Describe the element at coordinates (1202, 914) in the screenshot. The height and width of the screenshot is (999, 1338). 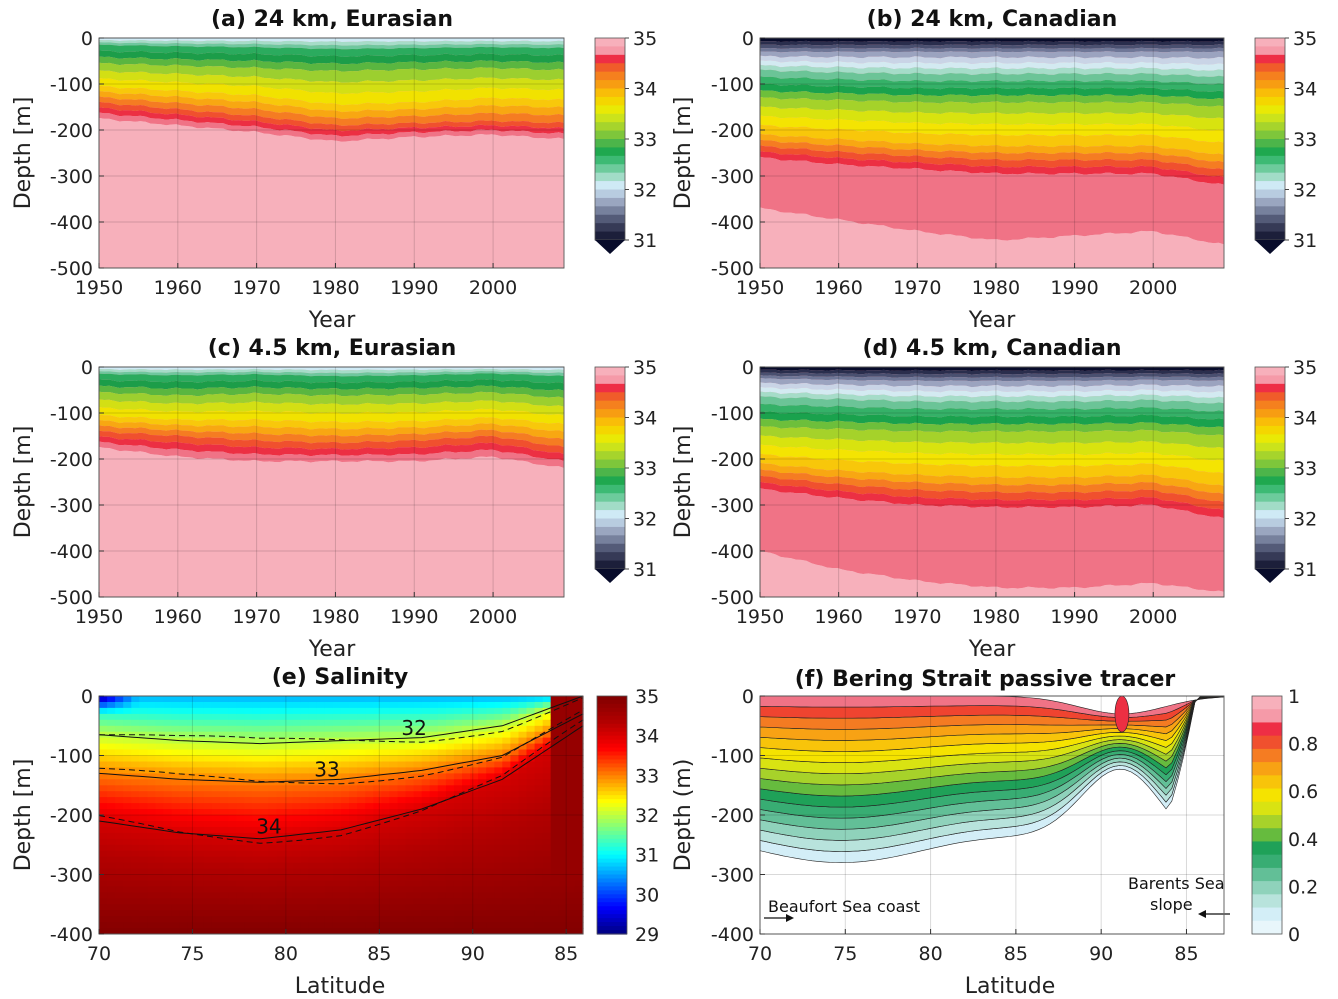
I see `arrowhead-barents` at that location.